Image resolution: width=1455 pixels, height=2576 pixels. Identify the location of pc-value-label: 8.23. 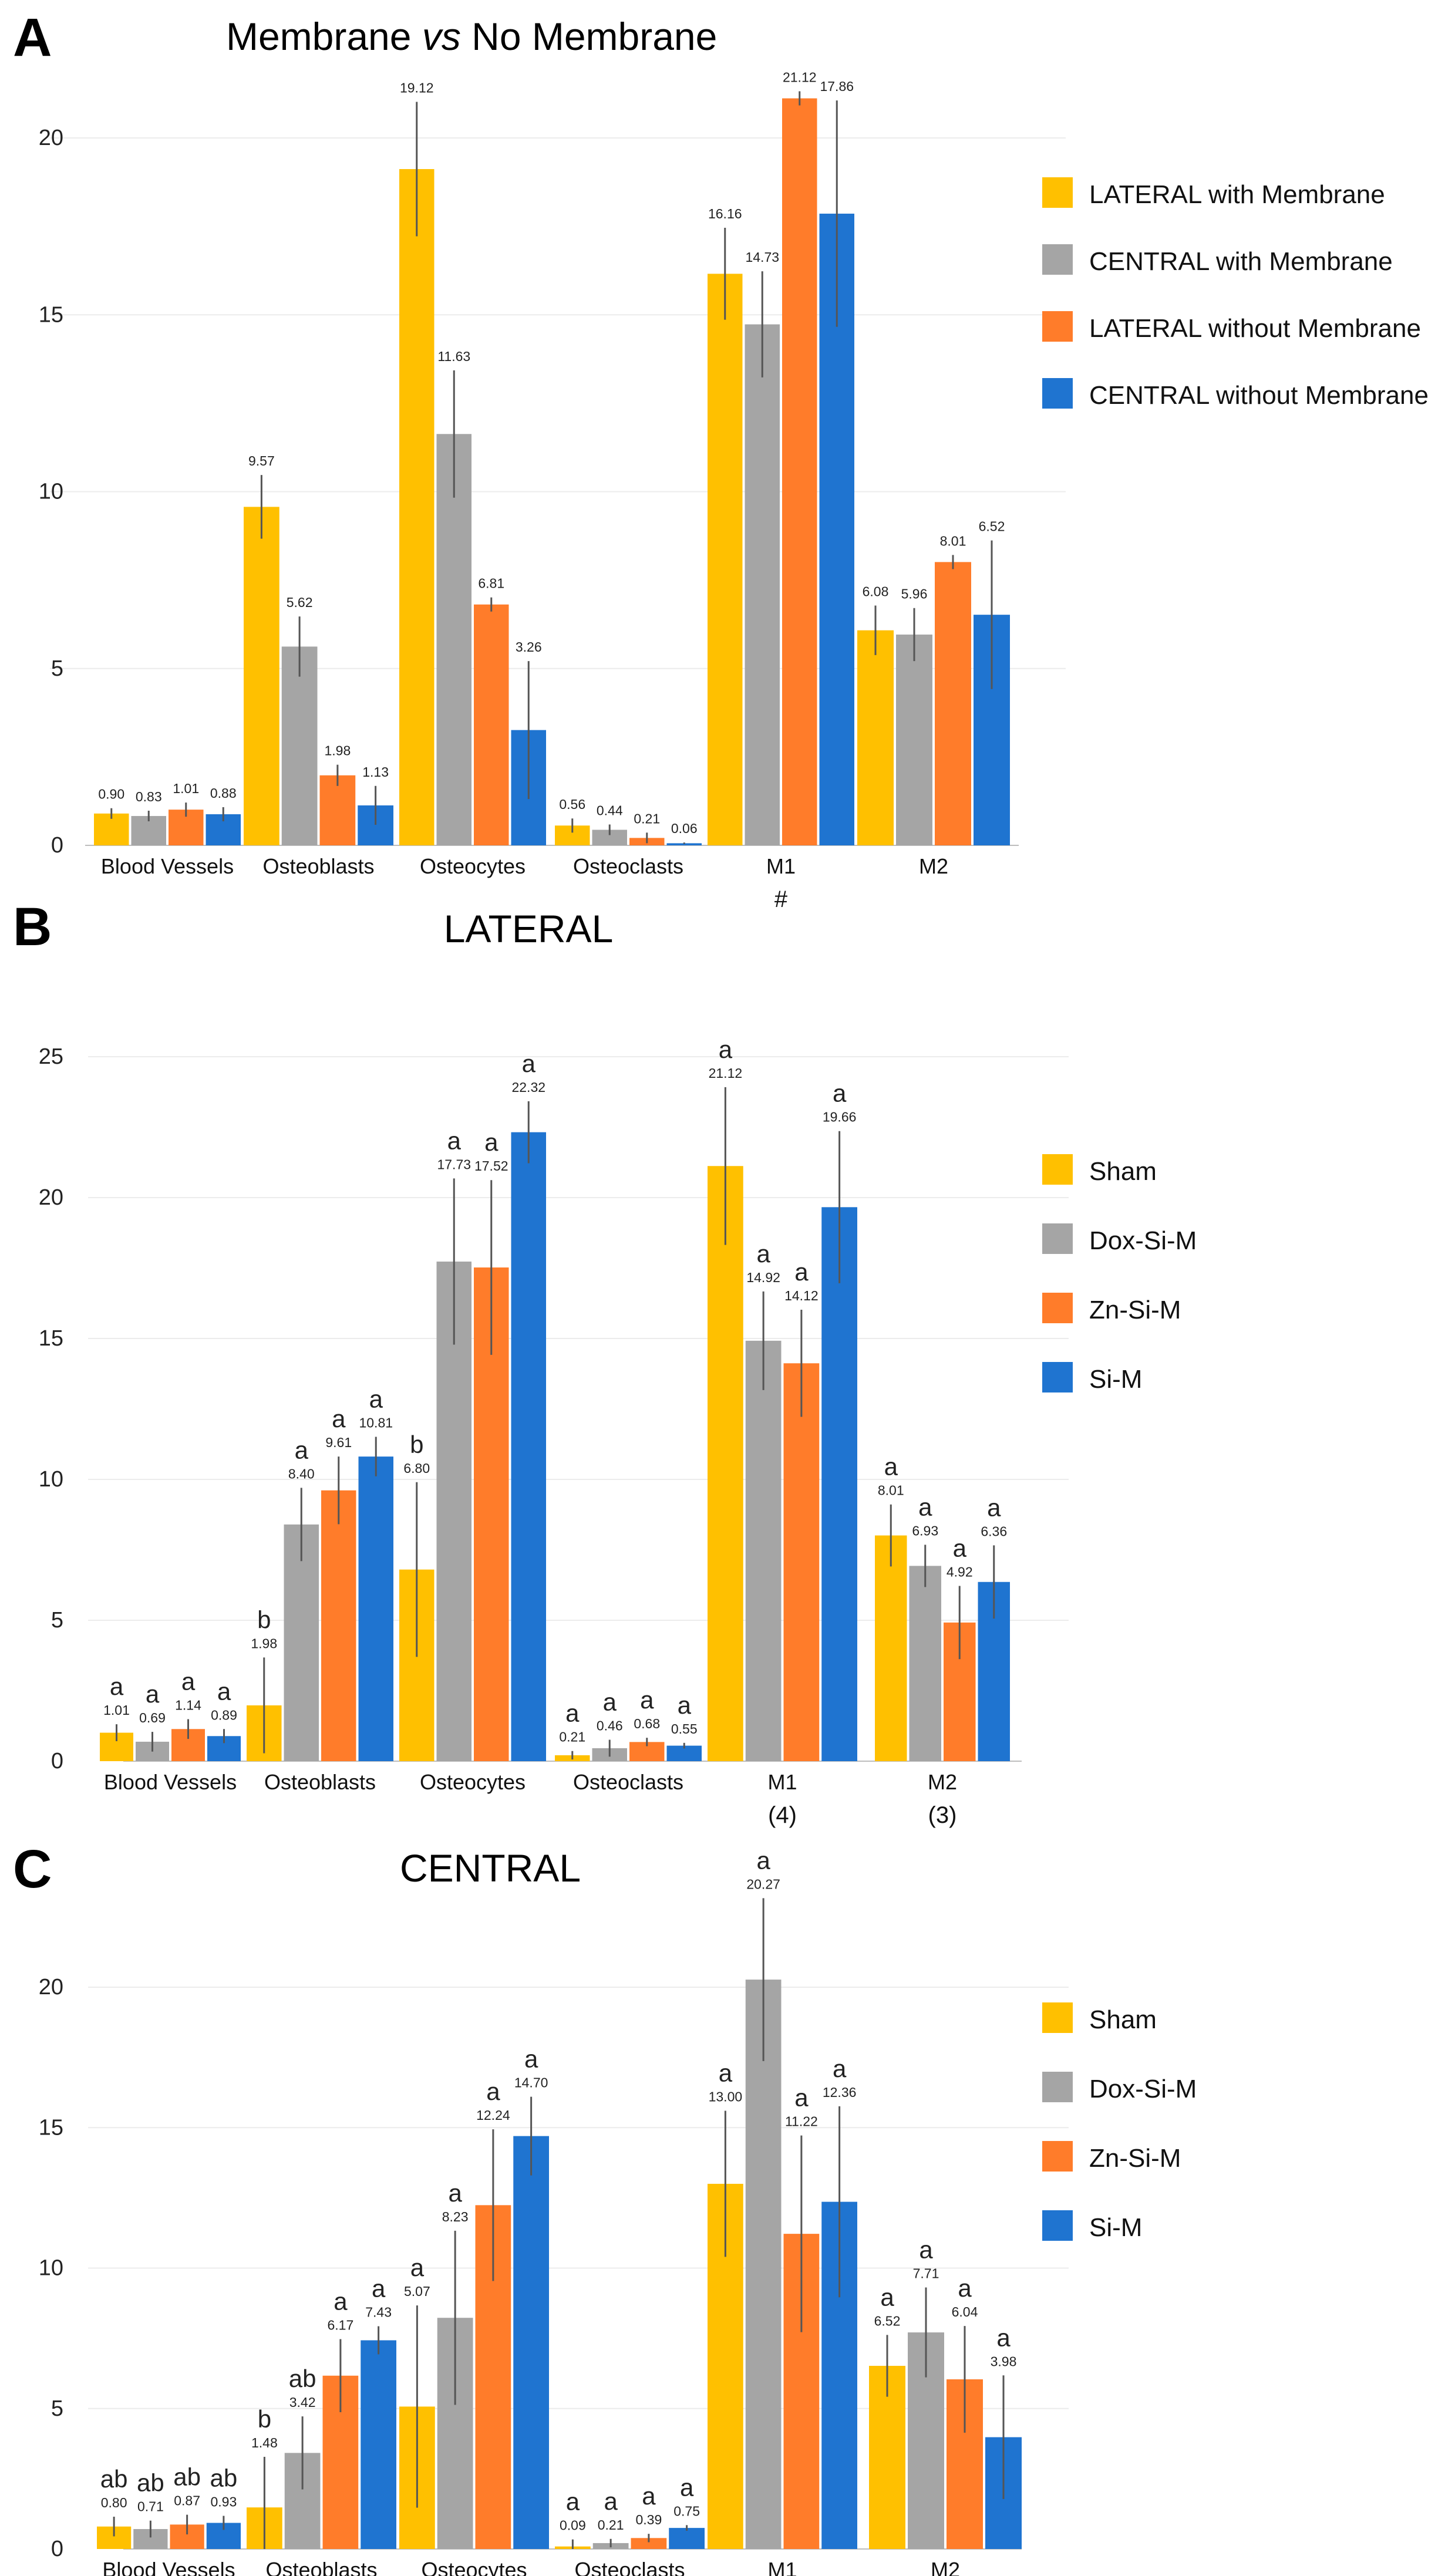
(455, 2216).